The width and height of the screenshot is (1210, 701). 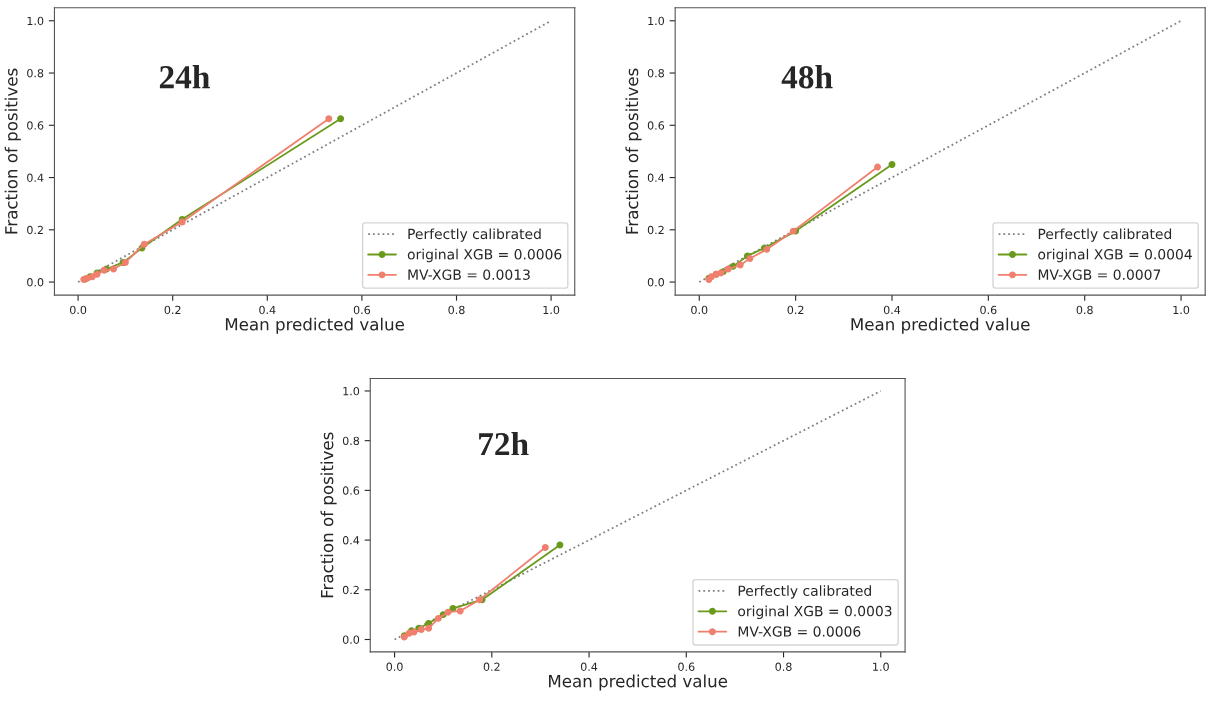 I want to click on annotation: 48h, so click(x=807, y=77).